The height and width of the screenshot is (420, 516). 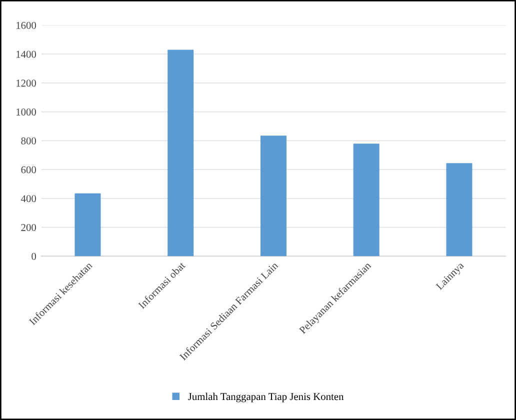 What do you see at coordinates (26, 83) in the screenshot?
I see `y-tick-label: 1200` at bounding box center [26, 83].